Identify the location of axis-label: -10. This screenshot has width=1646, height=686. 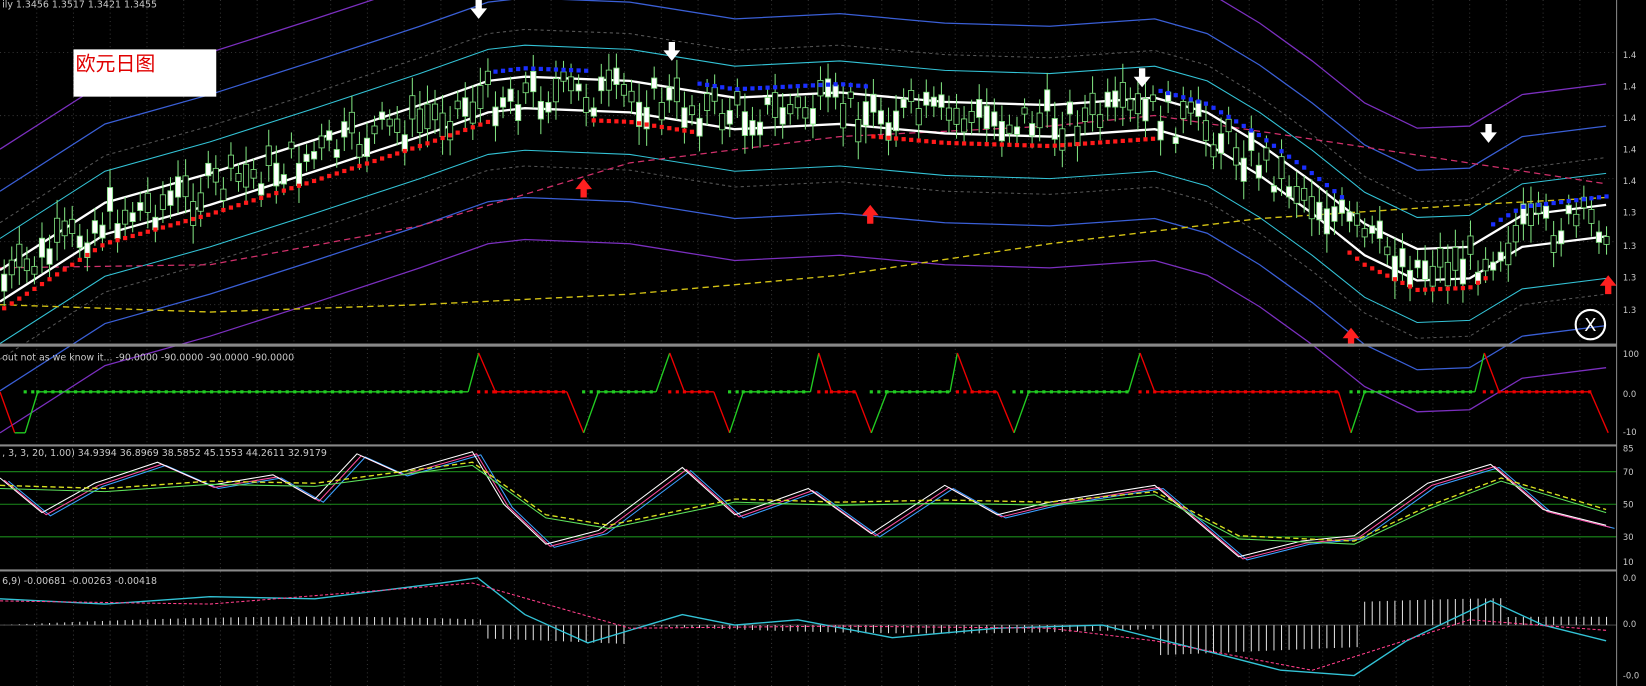
(1630, 432).